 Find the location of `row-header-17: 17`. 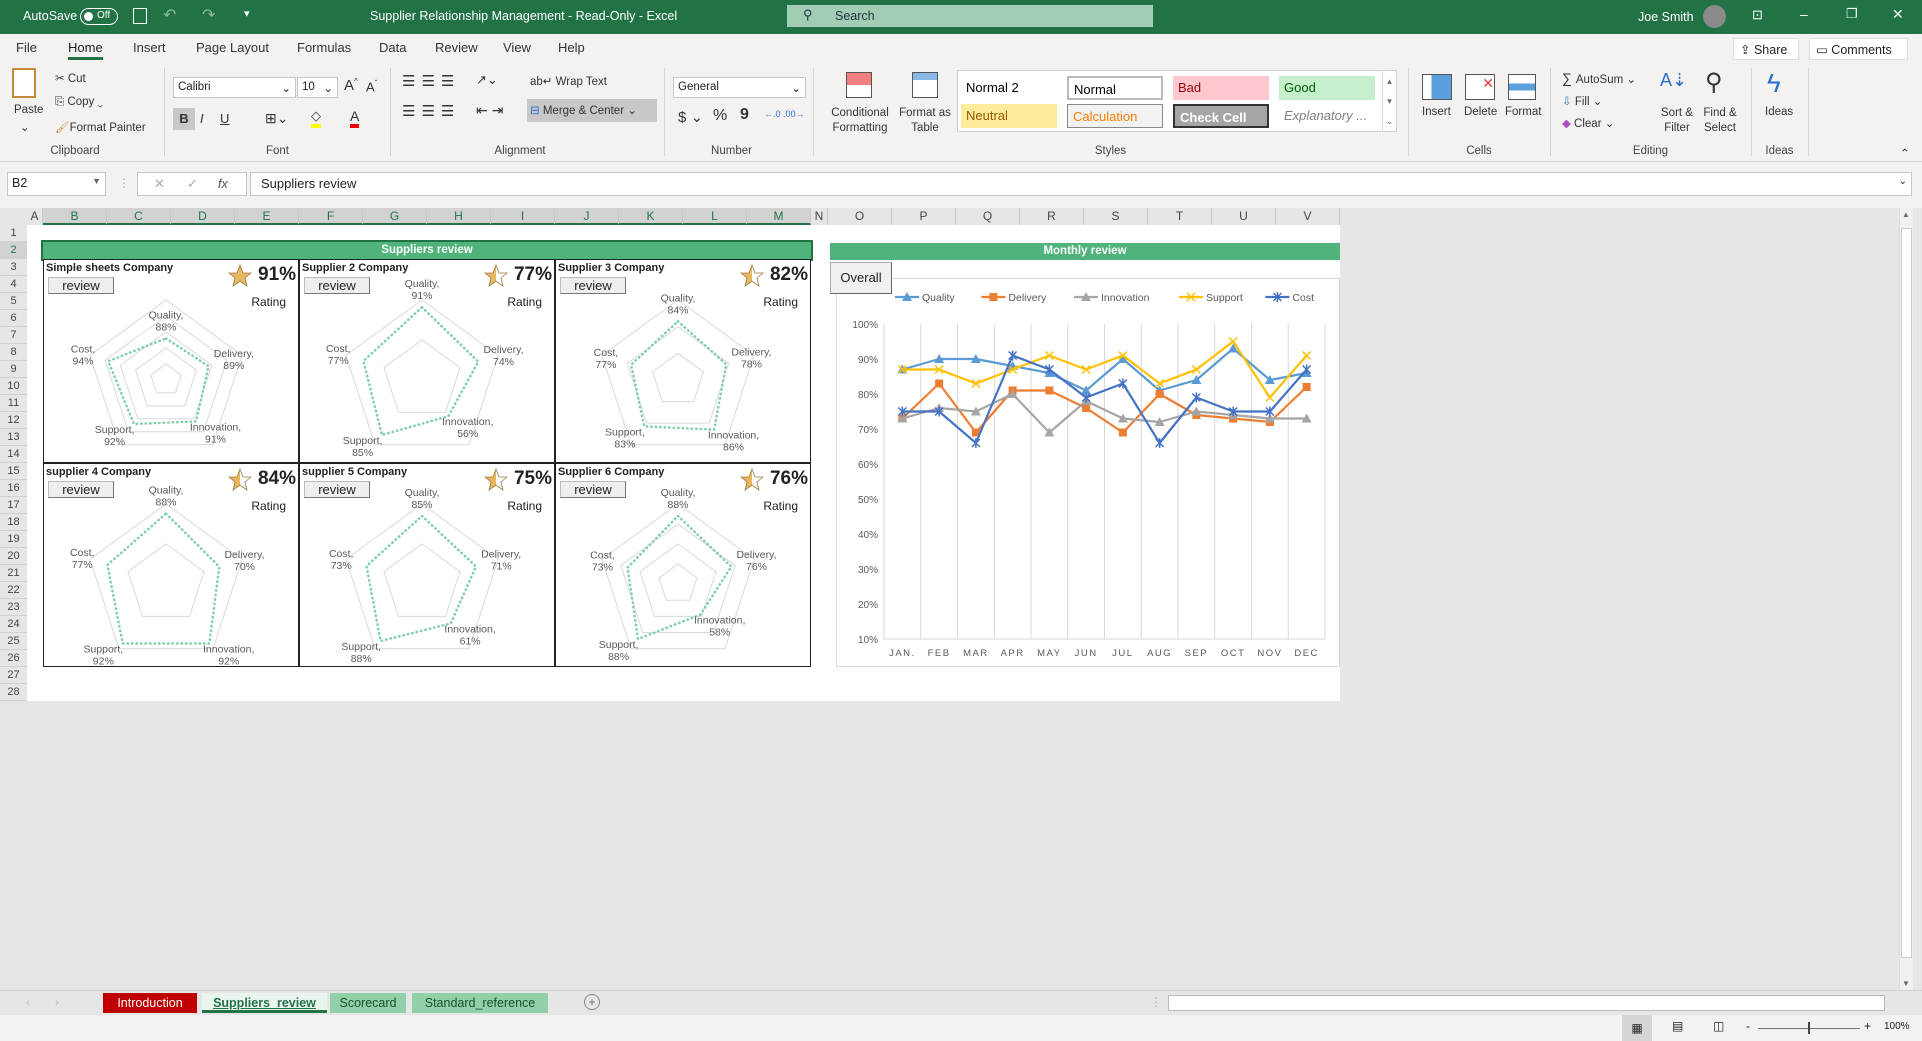

row-header-17: 17 is located at coordinates (13, 505).